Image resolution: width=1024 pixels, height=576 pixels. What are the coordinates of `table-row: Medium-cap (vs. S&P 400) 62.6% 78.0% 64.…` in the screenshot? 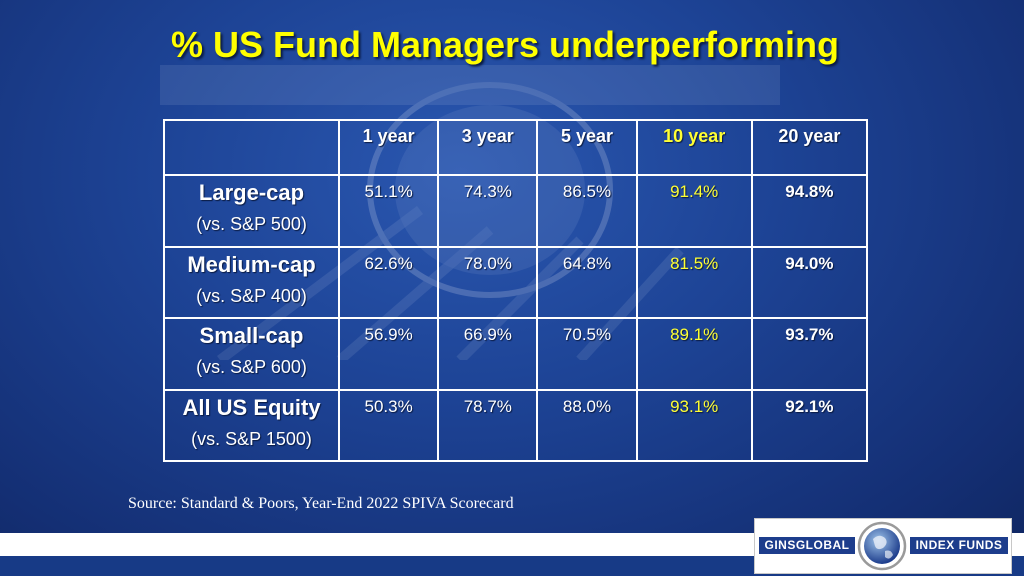 It's located at (516, 282).